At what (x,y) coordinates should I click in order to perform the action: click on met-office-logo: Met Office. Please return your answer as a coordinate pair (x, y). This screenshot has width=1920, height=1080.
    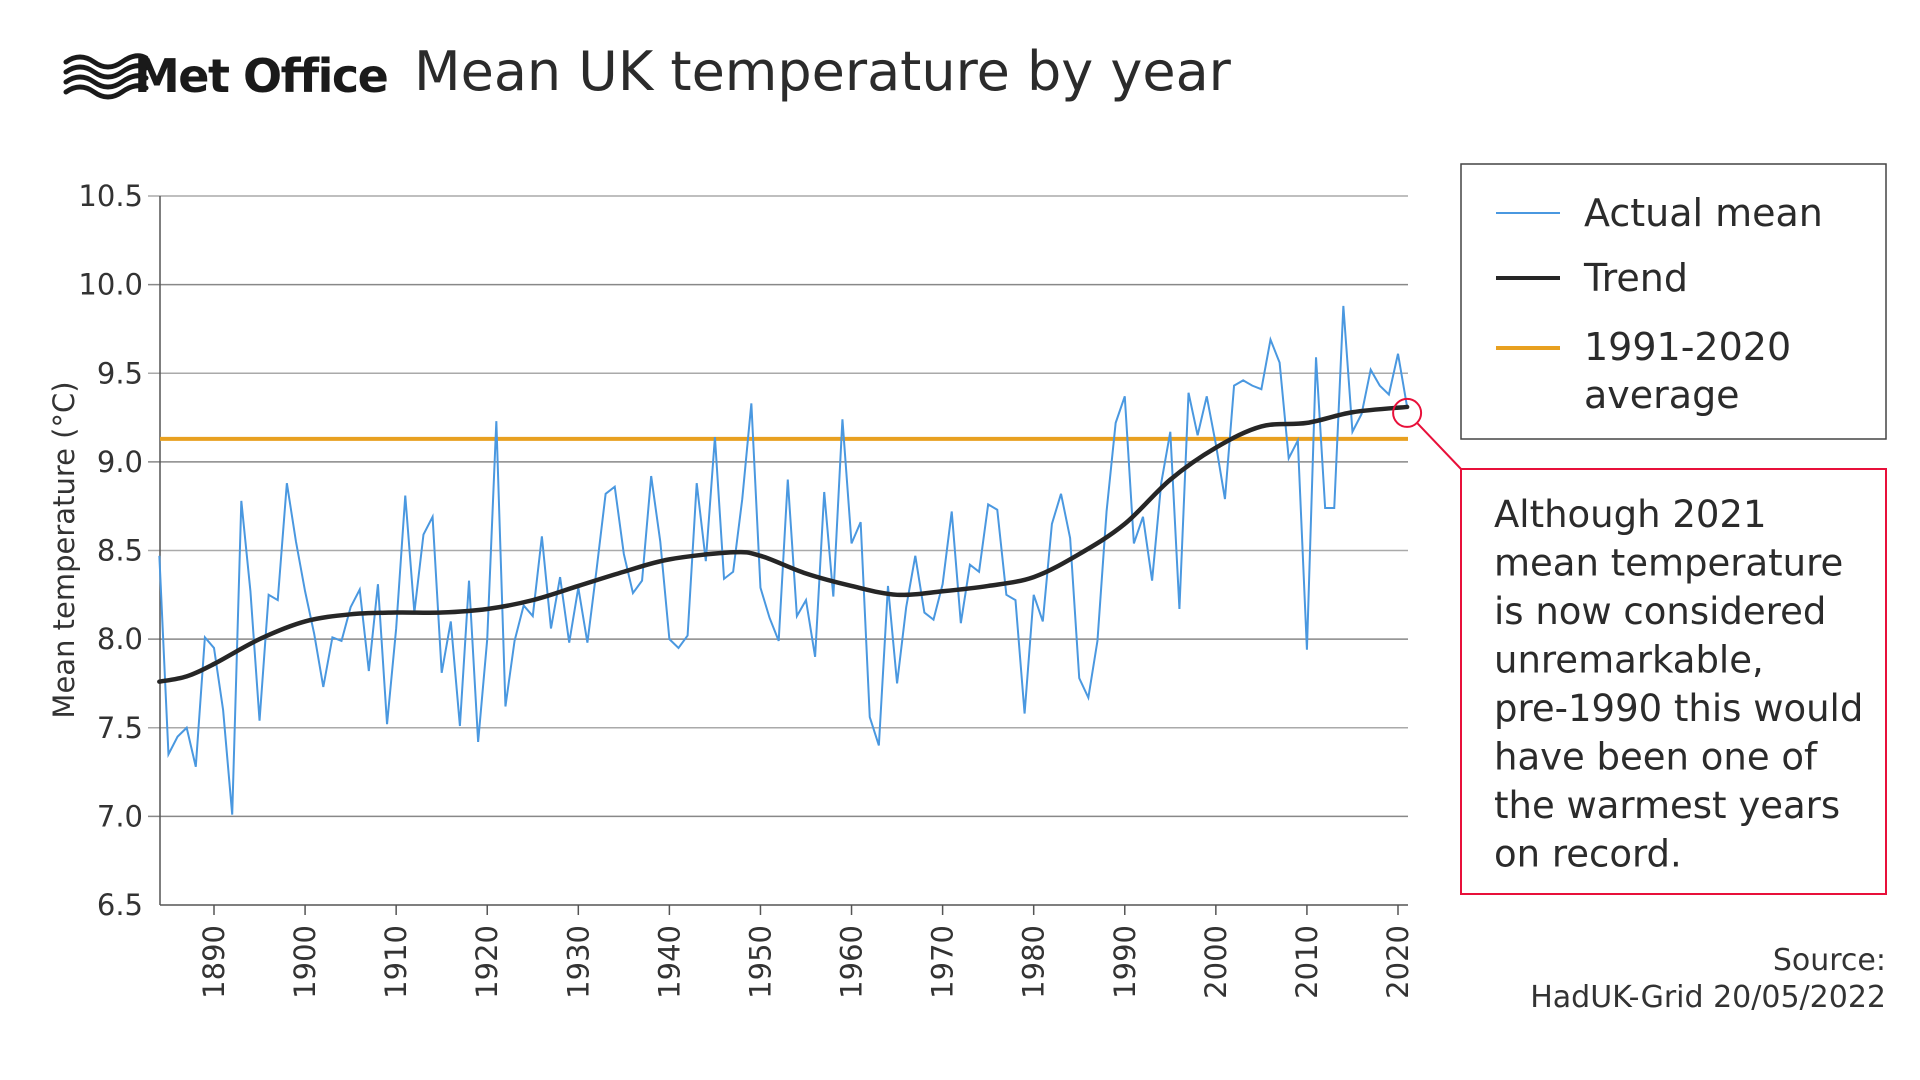
    Looking at the image, I should click on (226, 76).